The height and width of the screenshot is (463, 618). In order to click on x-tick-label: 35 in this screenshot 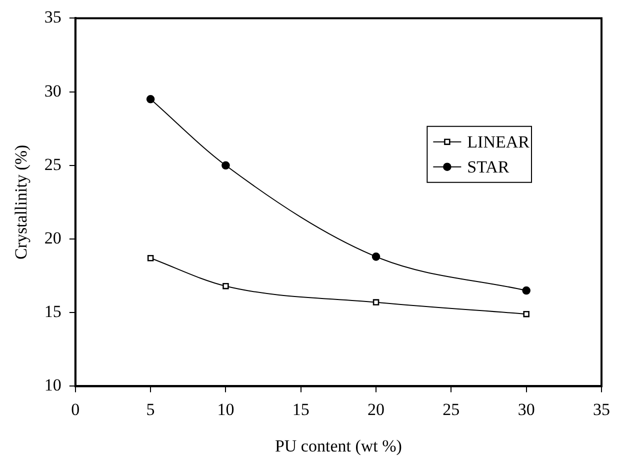, I will do `click(601, 409)`.